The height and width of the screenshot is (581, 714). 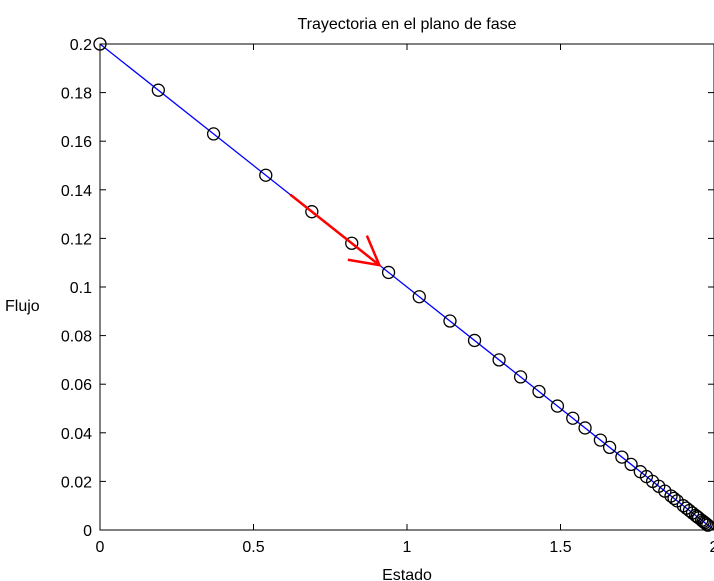 What do you see at coordinates (100, 547) in the screenshot?
I see `x-tick-label: 0` at bounding box center [100, 547].